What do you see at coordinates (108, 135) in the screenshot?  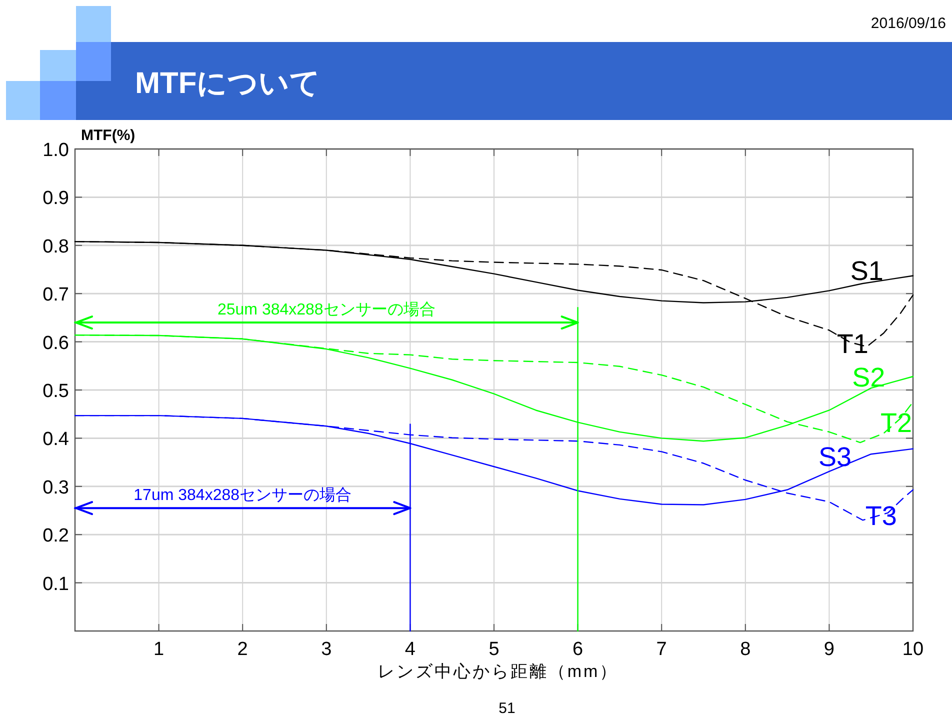 I see `y-axis-title: MTF(%)` at bounding box center [108, 135].